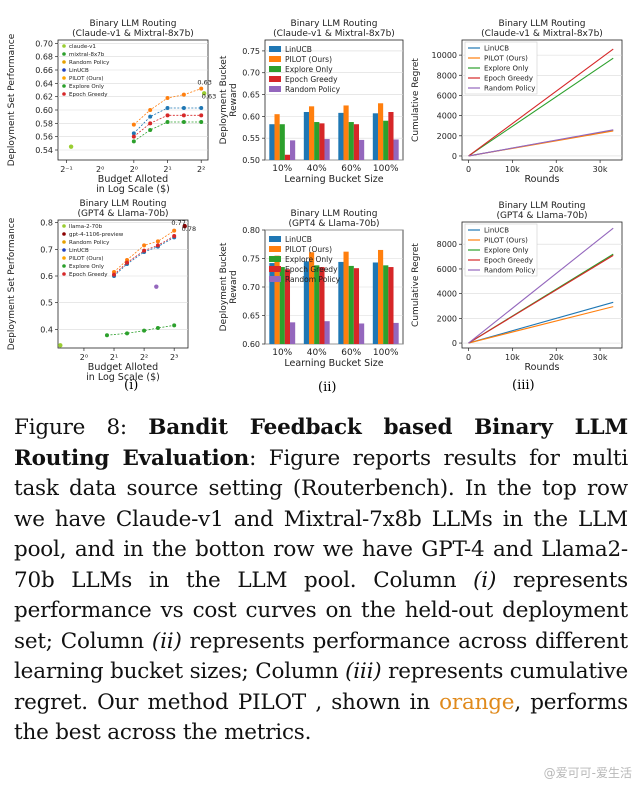 The height and width of the screenshot is (785, 640). What do you see at coordinates (251, 95) in the screenshot?
I see `y-tick-label: 0.65` at bounding box center [251, 95].